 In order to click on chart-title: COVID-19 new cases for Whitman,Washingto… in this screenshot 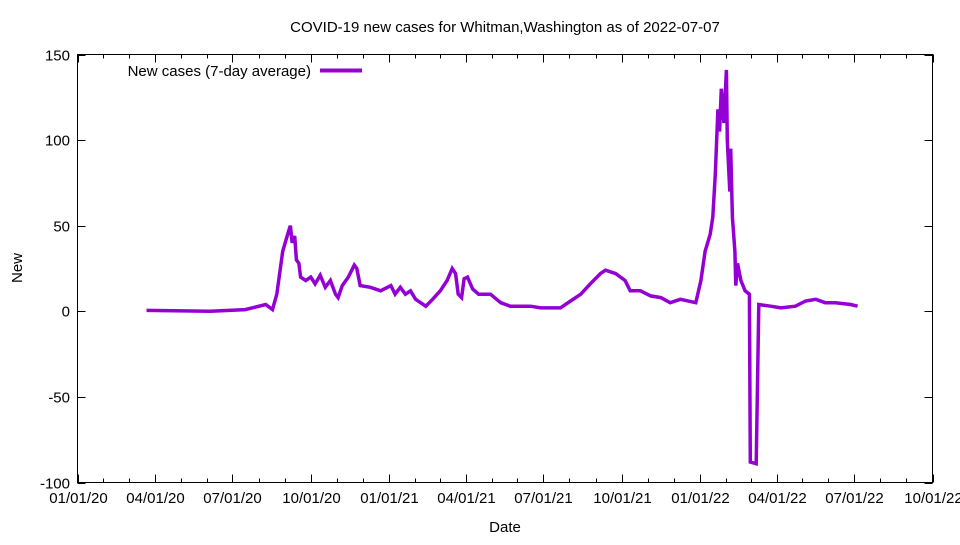, I will do `click(505, 27)`.